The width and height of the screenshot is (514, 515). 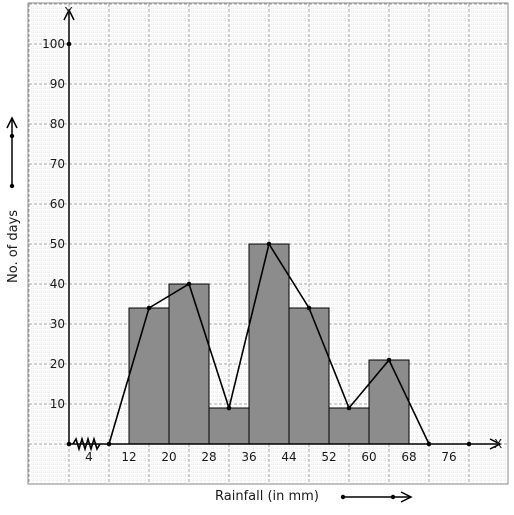 What do you see at coordinates (128, 457) in the screenshot?
I see `x-tick-label: 12` at bounding box center [128, 457].